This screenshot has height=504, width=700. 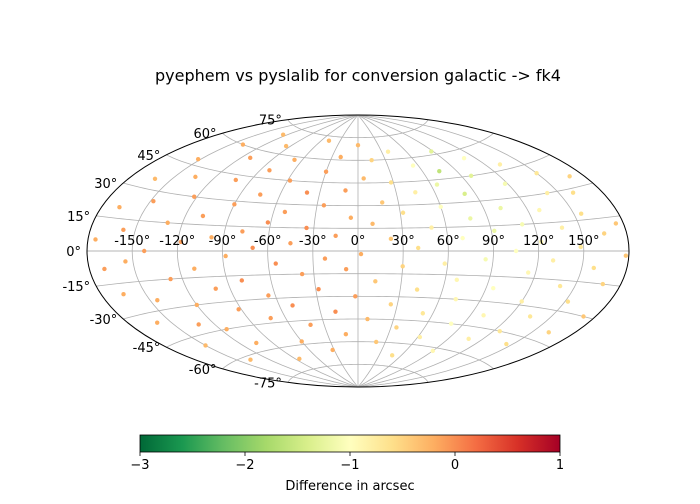 I want to click on colorbar-tick-label: −1, so click(x=349, y=465).